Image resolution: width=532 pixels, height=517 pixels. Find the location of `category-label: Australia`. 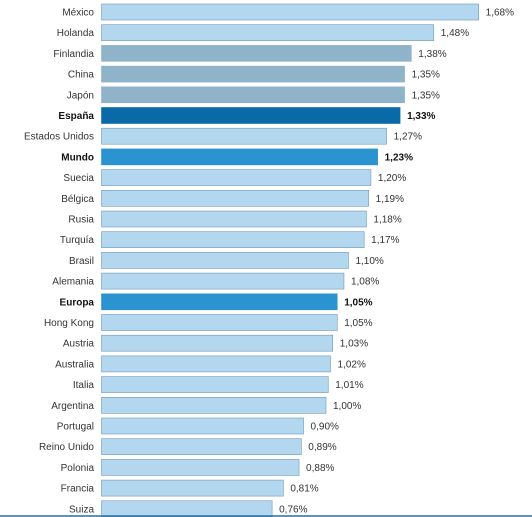

category-label: Australia is located at coordinates (74, 364).